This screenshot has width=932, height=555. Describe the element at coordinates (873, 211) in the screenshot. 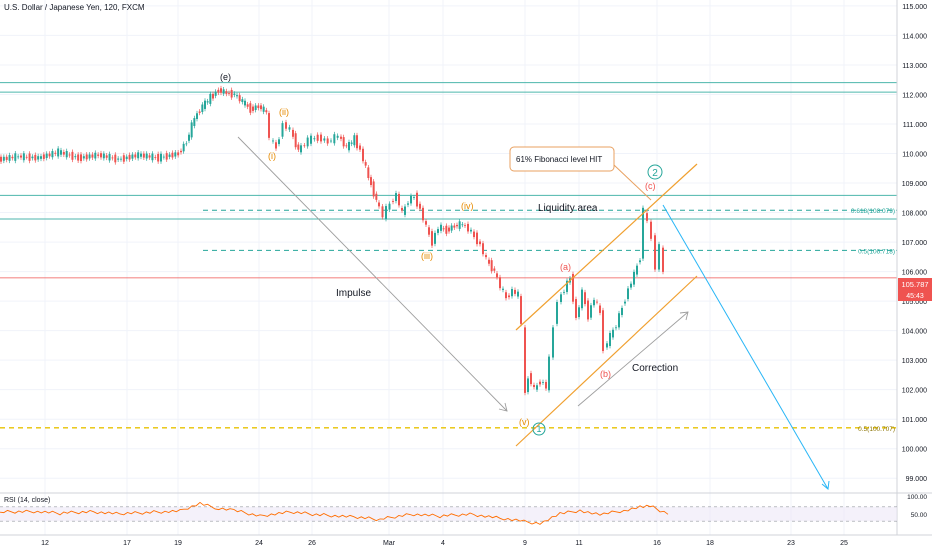

I see `fib-label: 0.618(108.079)` at that location.